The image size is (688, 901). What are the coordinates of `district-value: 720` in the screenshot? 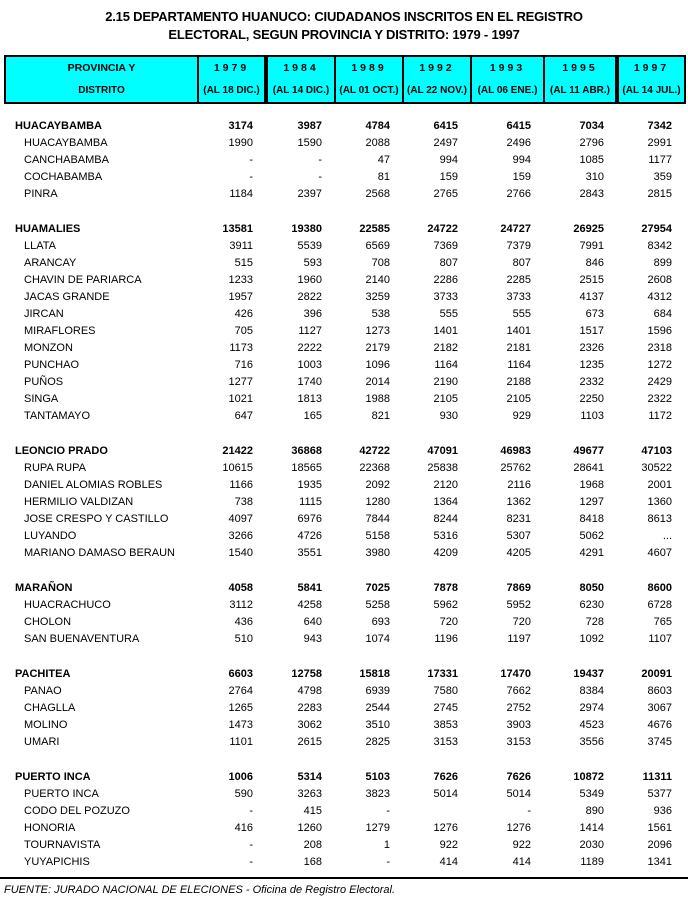 It's located at (521, 621).